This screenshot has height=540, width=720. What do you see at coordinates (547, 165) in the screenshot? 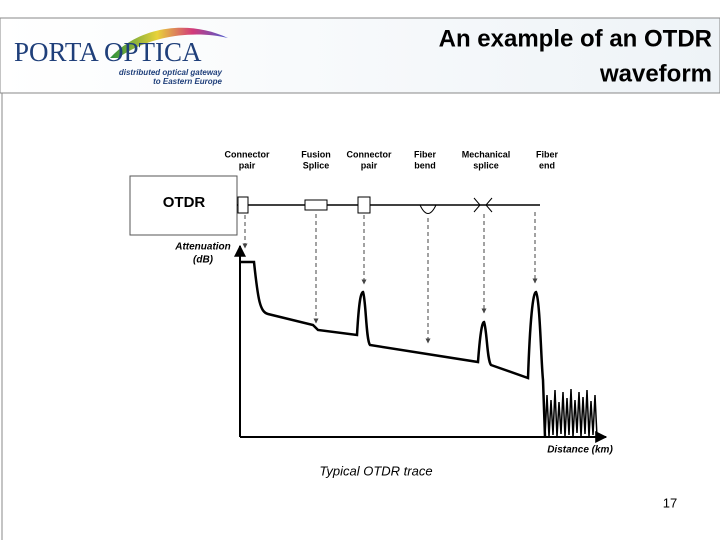
I see `event-label: end` at bounding box center [547, 165].